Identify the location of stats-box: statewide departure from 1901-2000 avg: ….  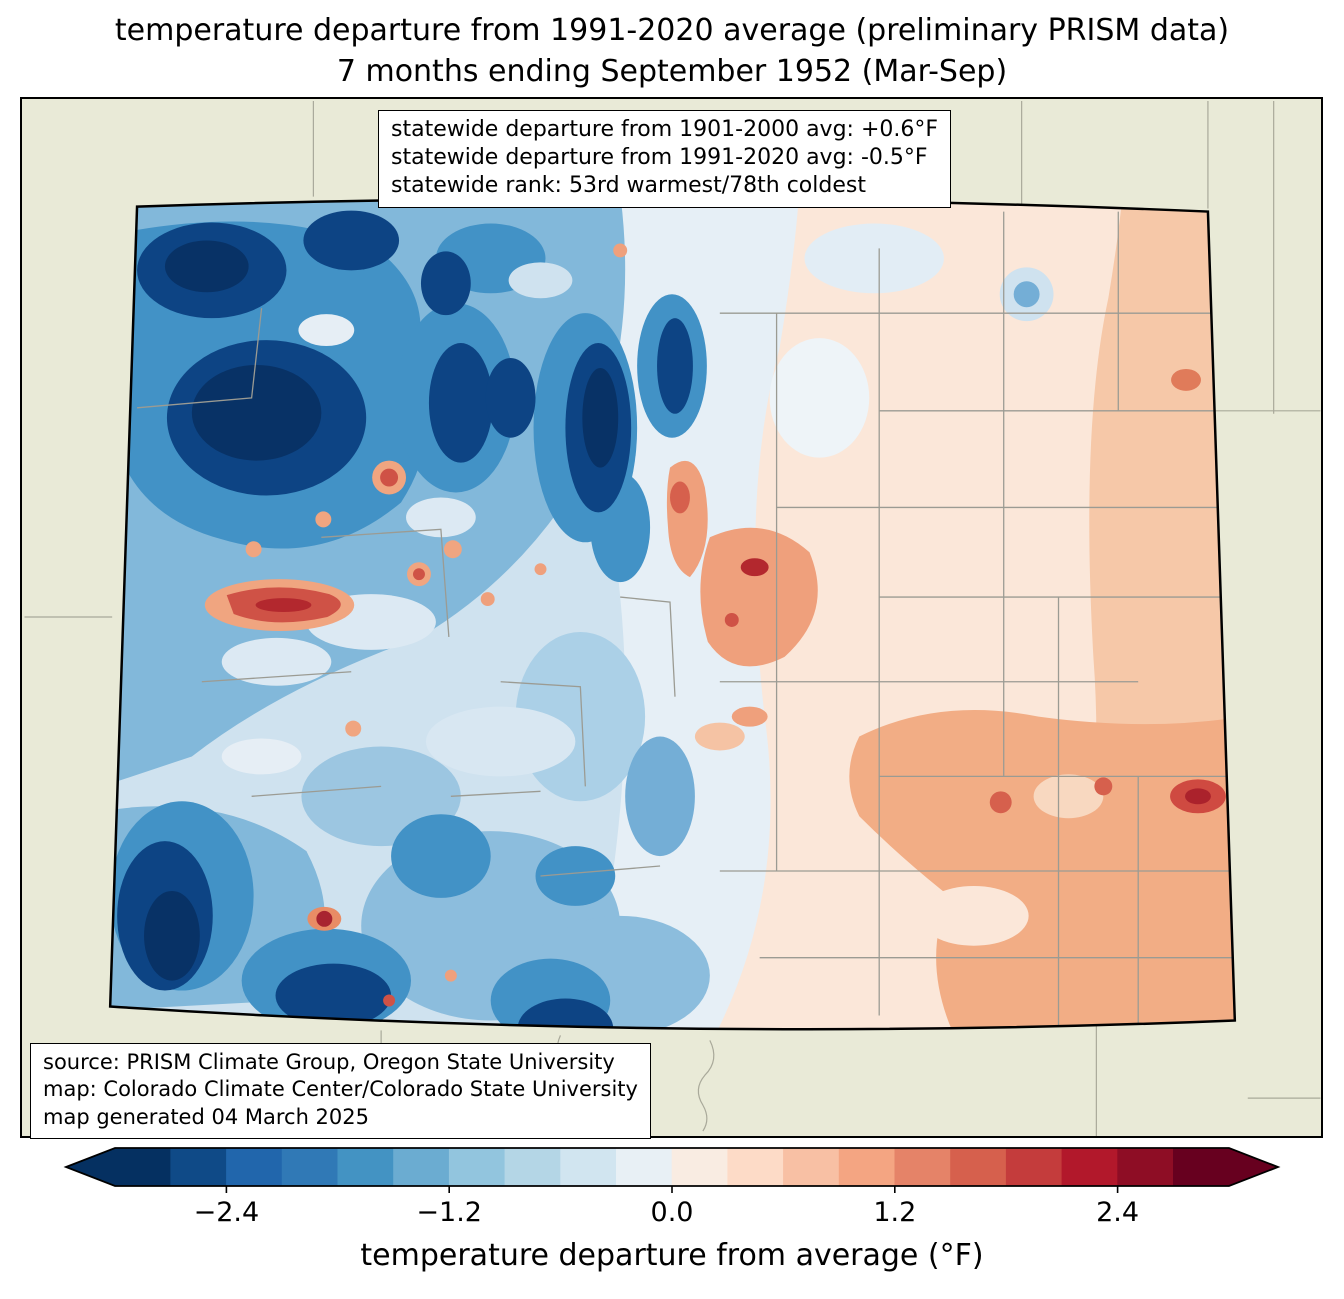
(665, 159).